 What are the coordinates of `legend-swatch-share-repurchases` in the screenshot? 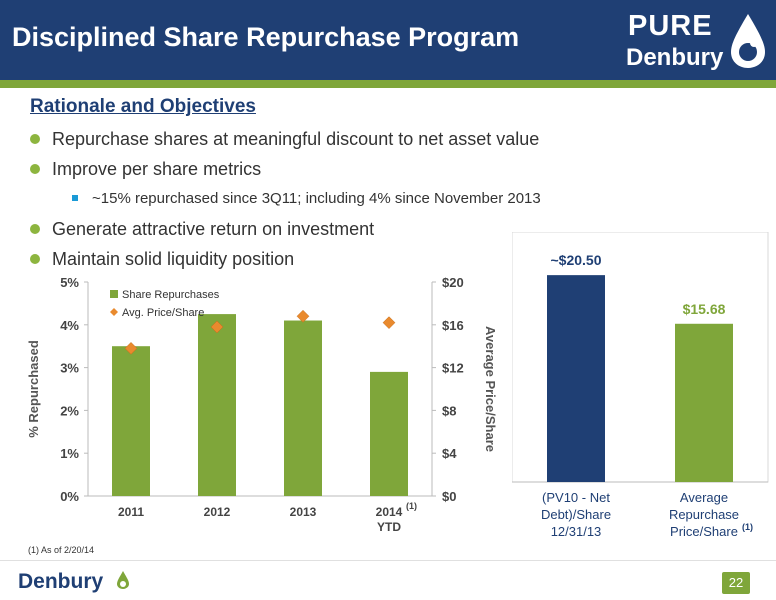 It's located at (114, 294).